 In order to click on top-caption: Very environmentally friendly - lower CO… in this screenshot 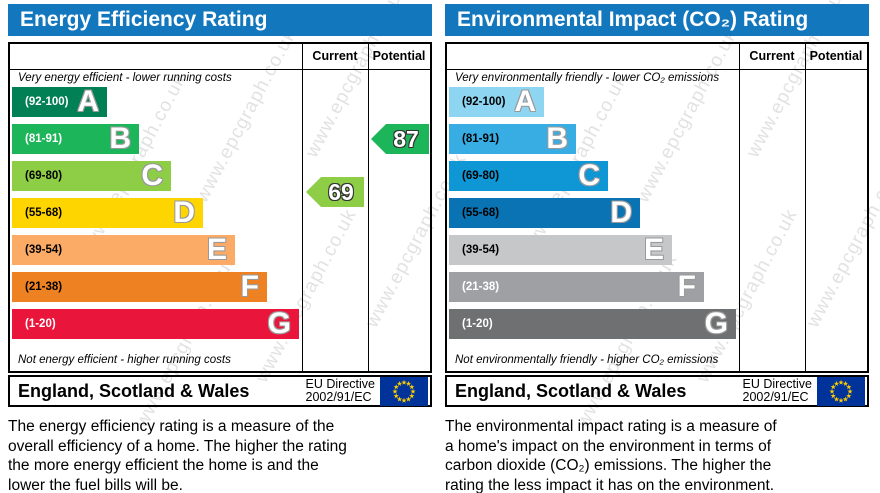, I will do `click(587, 78)`.